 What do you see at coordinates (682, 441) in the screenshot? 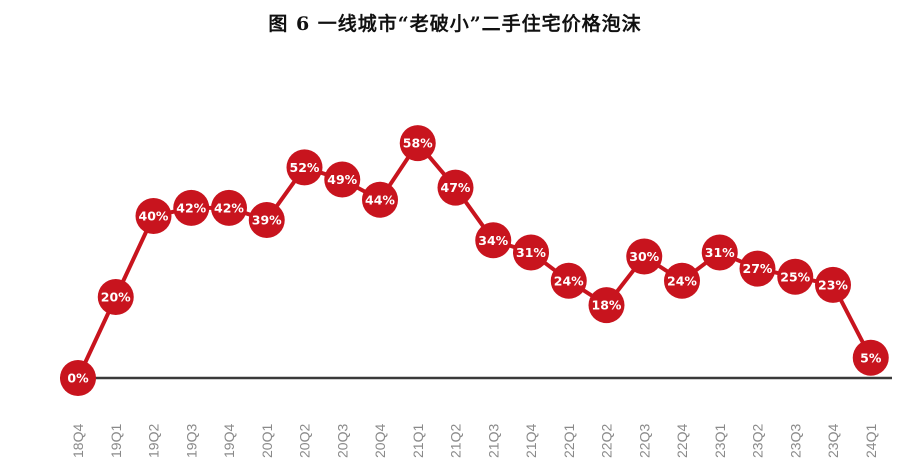
I see `x-tick-22Q4: 22Q4` at bounding box center [682, 441].